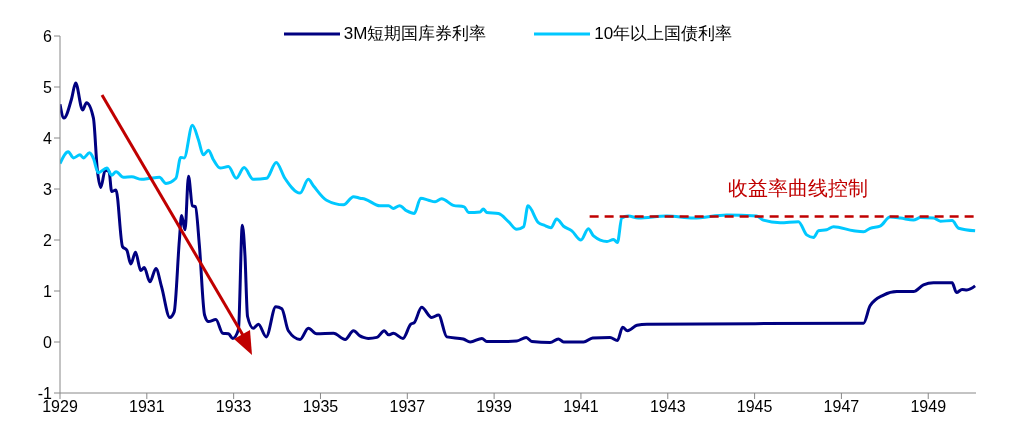 This screenshot has height=432, width=1012. I want to click on y-tick-label: 4, so click(48, 138).